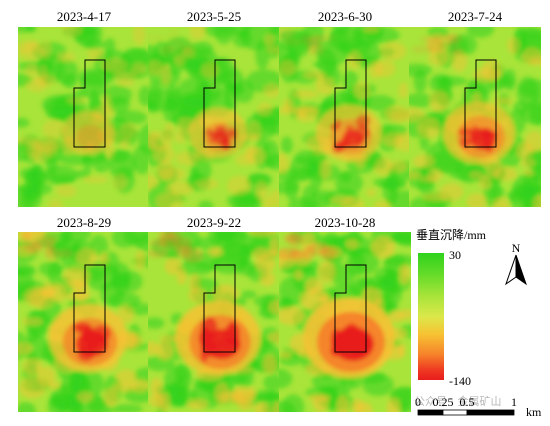 The image size is (550, 426). What do you see at coordinates (458, 401) in the screenshot?
I see `watermark: 公众号 · 金属矿山` at bounding box center [458, 401].